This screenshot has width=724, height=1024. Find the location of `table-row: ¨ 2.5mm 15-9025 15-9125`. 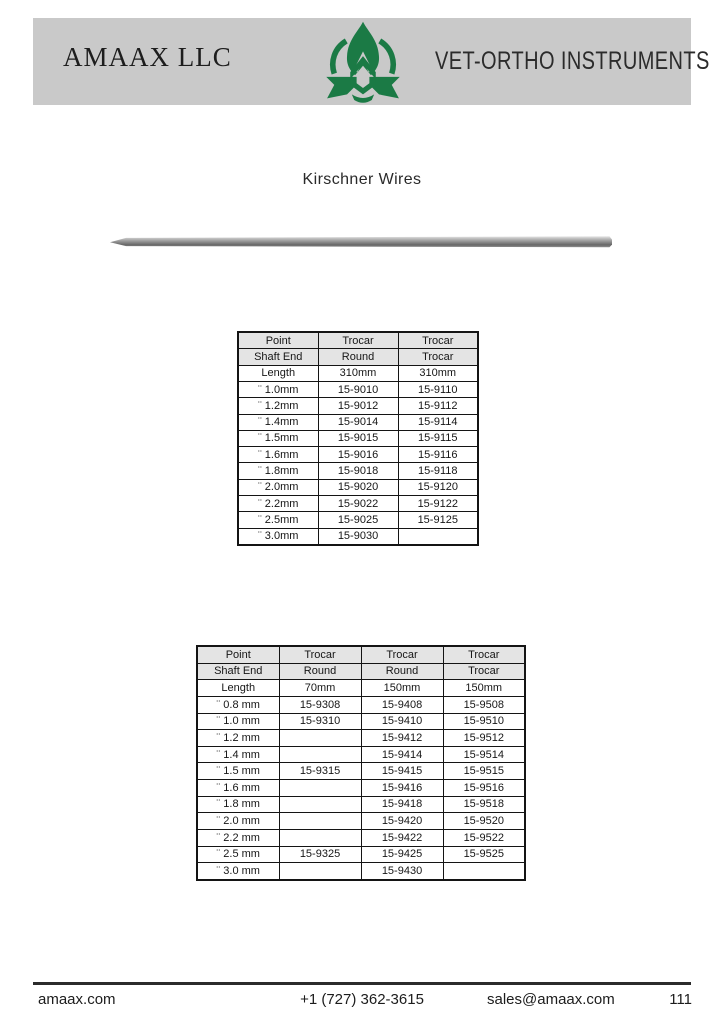

table-row: ¨ 2.5mm 15-9025 15-9125 is located at coordinates (358, 520).